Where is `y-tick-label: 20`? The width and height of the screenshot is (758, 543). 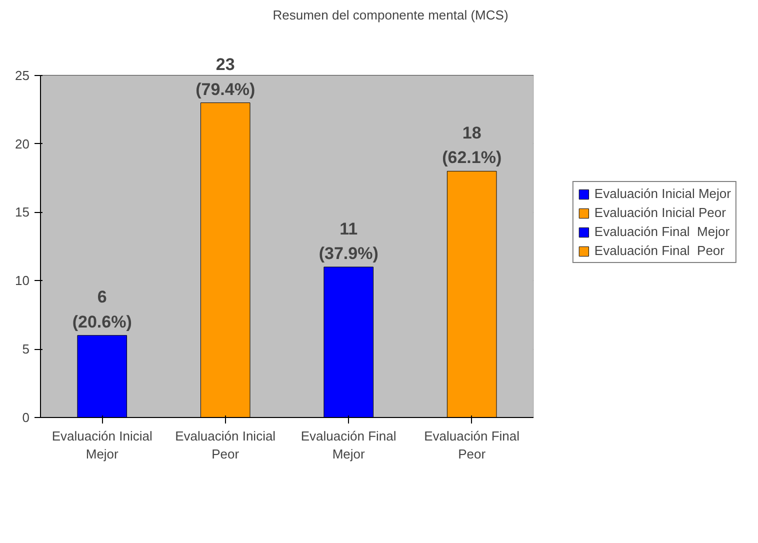
y-tick-label: 20 is located at coordinates (22, 144).